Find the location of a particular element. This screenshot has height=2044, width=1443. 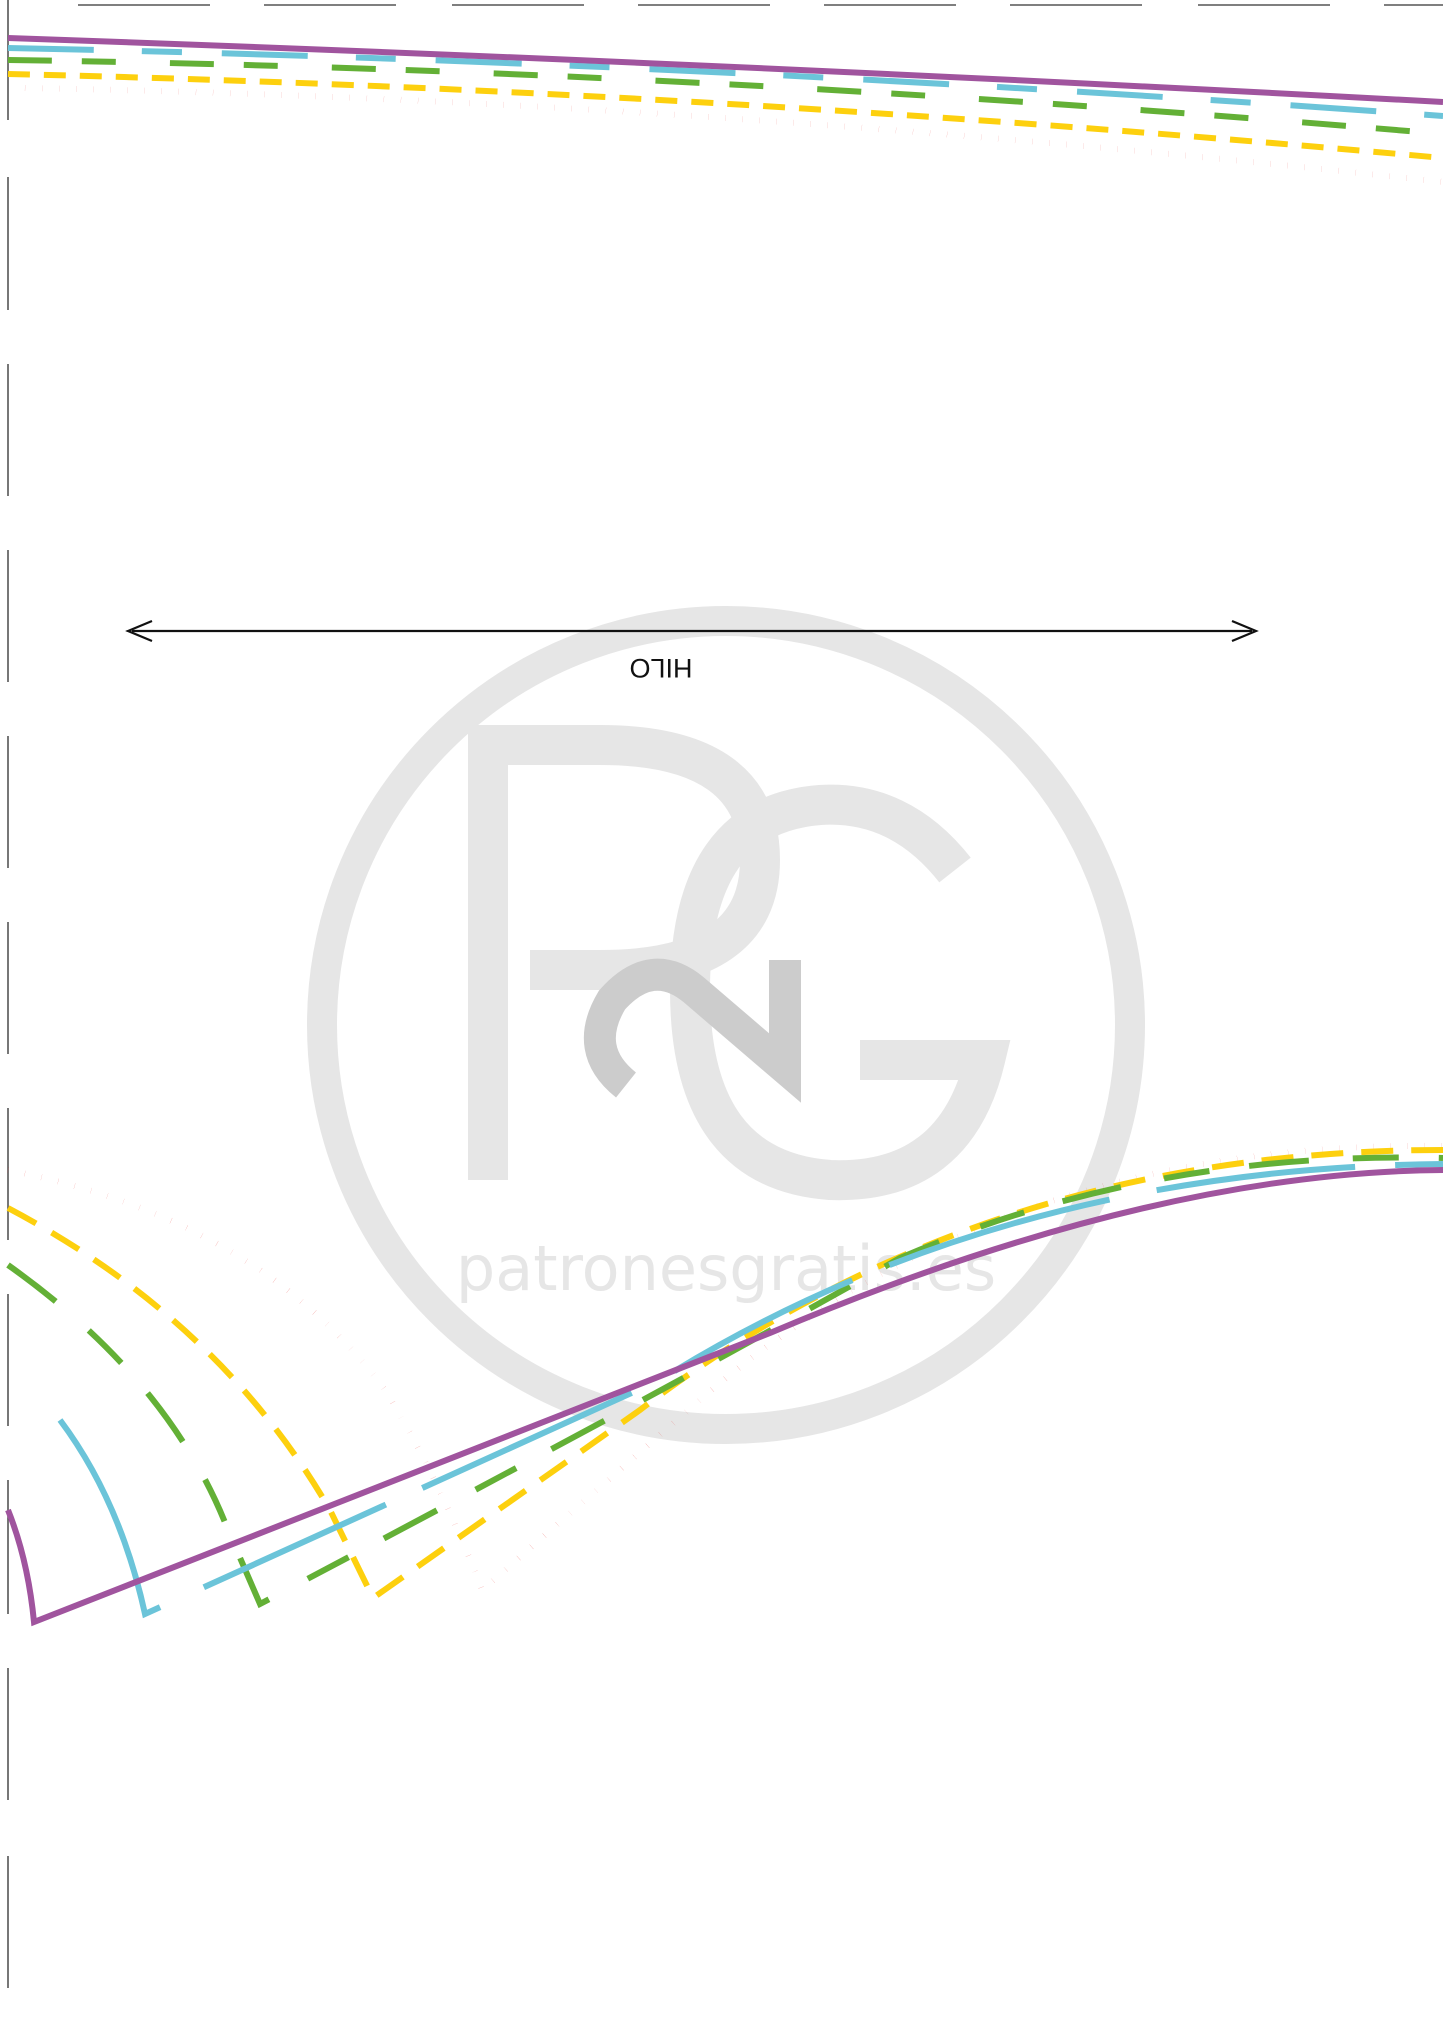

size-4-short-dash-top is located at coordinates (725, 116).